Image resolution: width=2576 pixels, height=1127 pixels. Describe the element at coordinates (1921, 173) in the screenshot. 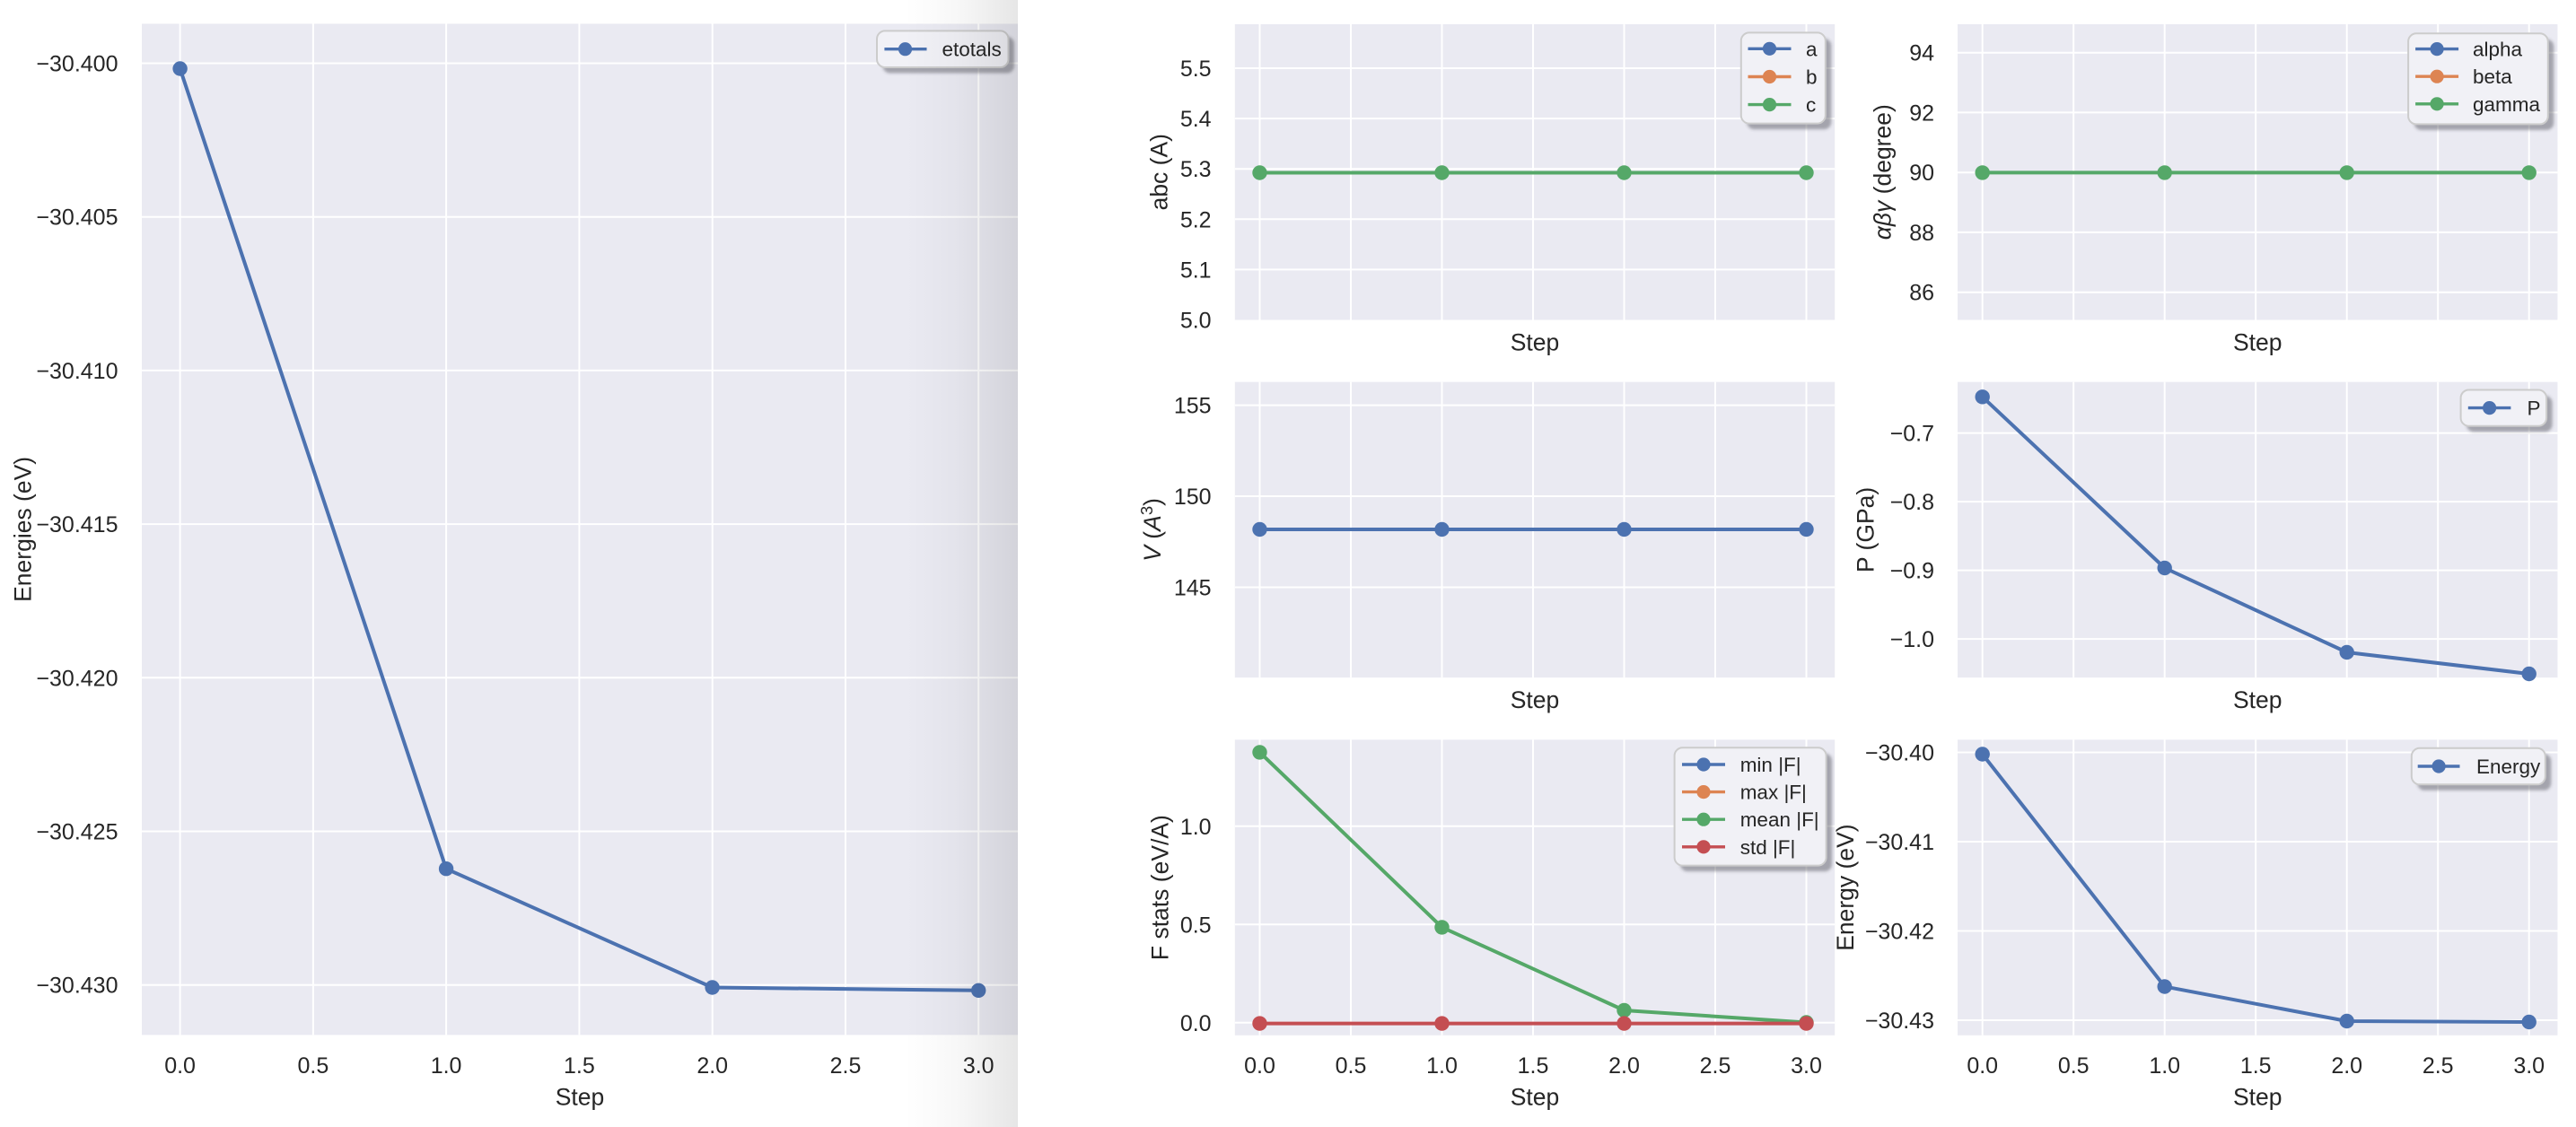

I see `svg-text: 90` at that location.